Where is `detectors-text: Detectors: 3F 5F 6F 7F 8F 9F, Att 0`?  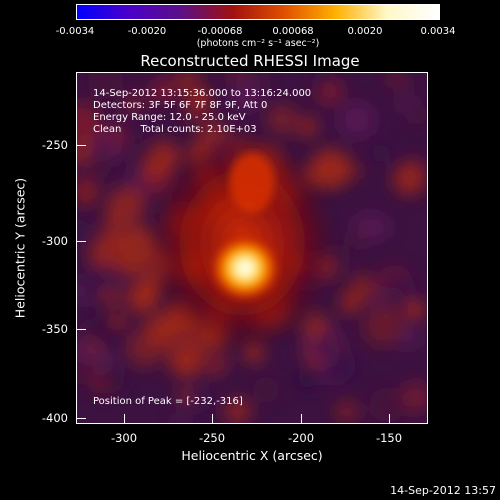 detectors-text: Detectors: 3F 5F 6F 7F 8F 9F, Att 0 is located at coordinates (180, 105).